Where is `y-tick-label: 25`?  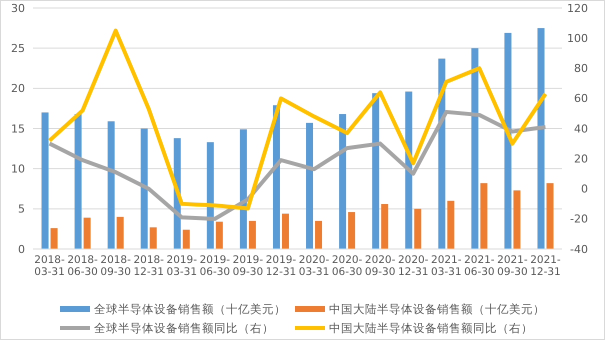
y-tick-label: 25 is located at coordinates (18, 49).